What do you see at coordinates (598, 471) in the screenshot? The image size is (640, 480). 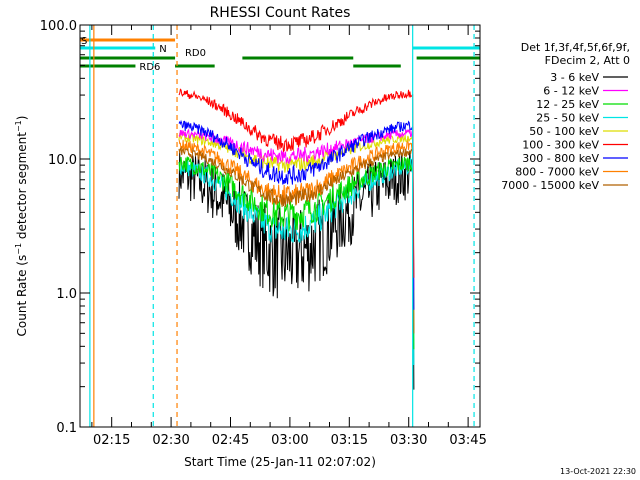 I see `timestamp: 13-Oct-2021 22:30` at bounding box center [598, 471].